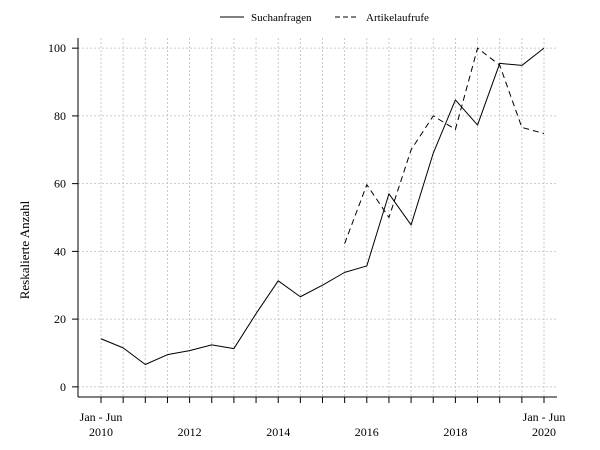 The image size is (600, 450). Describe the element at coordinates (60, 319) in the screenshot. I see `y-tick-label: 20` at that location.